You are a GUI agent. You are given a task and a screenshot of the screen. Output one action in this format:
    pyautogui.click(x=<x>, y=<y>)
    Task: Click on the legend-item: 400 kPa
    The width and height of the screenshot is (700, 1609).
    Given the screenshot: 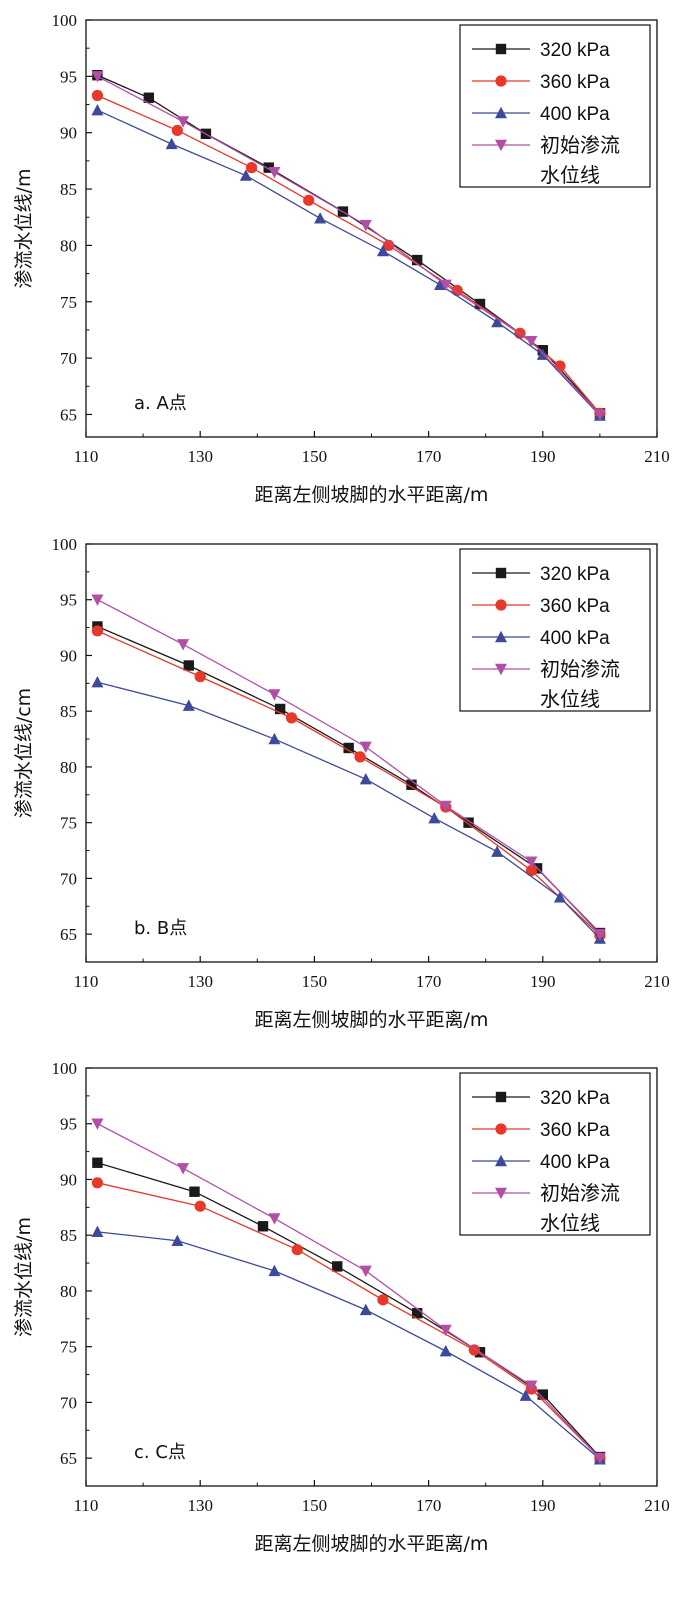 What is the action you would take?
    pyautogui.click(x=541, y=114)
    